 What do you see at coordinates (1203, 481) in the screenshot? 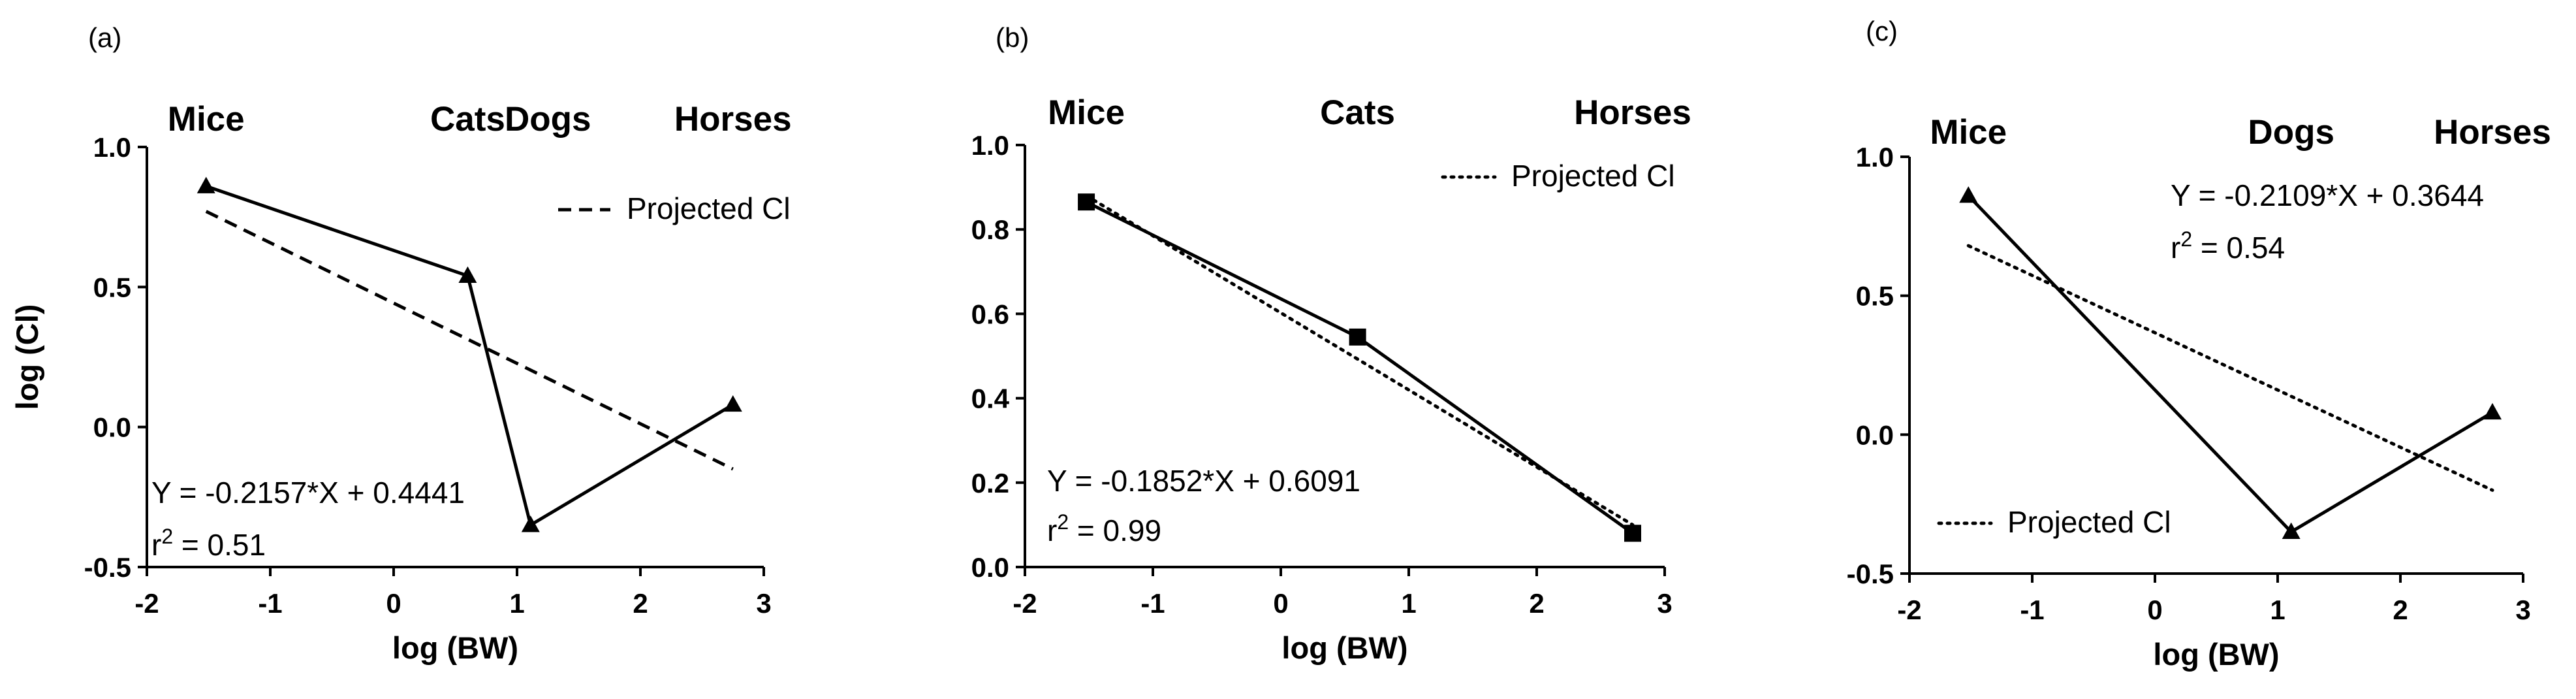
I see `regression-equation: Y = -0.1852*X + 0.6091` at bounding box center [1203, 481].